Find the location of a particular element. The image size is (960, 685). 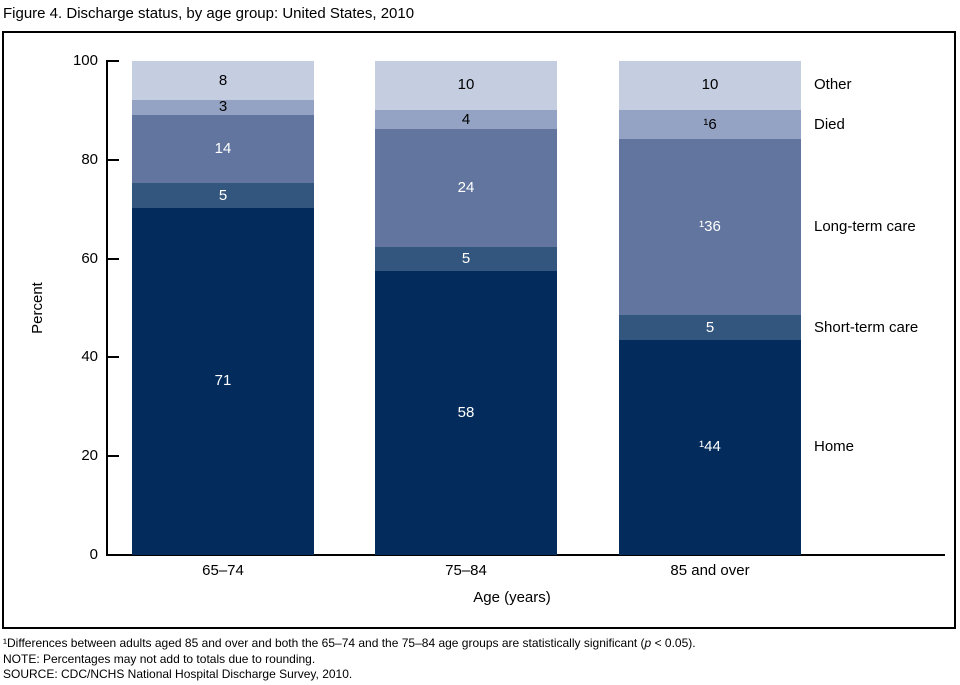

legend-label-died: Died is located at coordinates (829, 124).